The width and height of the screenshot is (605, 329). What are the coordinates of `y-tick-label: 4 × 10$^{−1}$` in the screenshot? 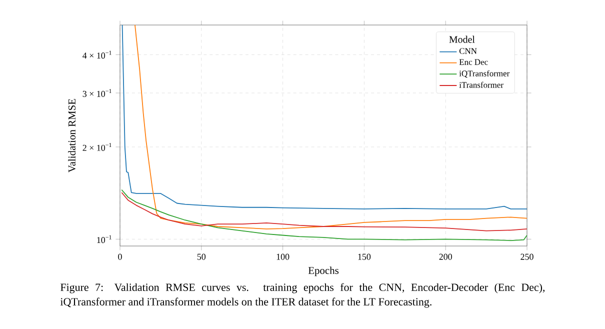 It's located at (97, 54).